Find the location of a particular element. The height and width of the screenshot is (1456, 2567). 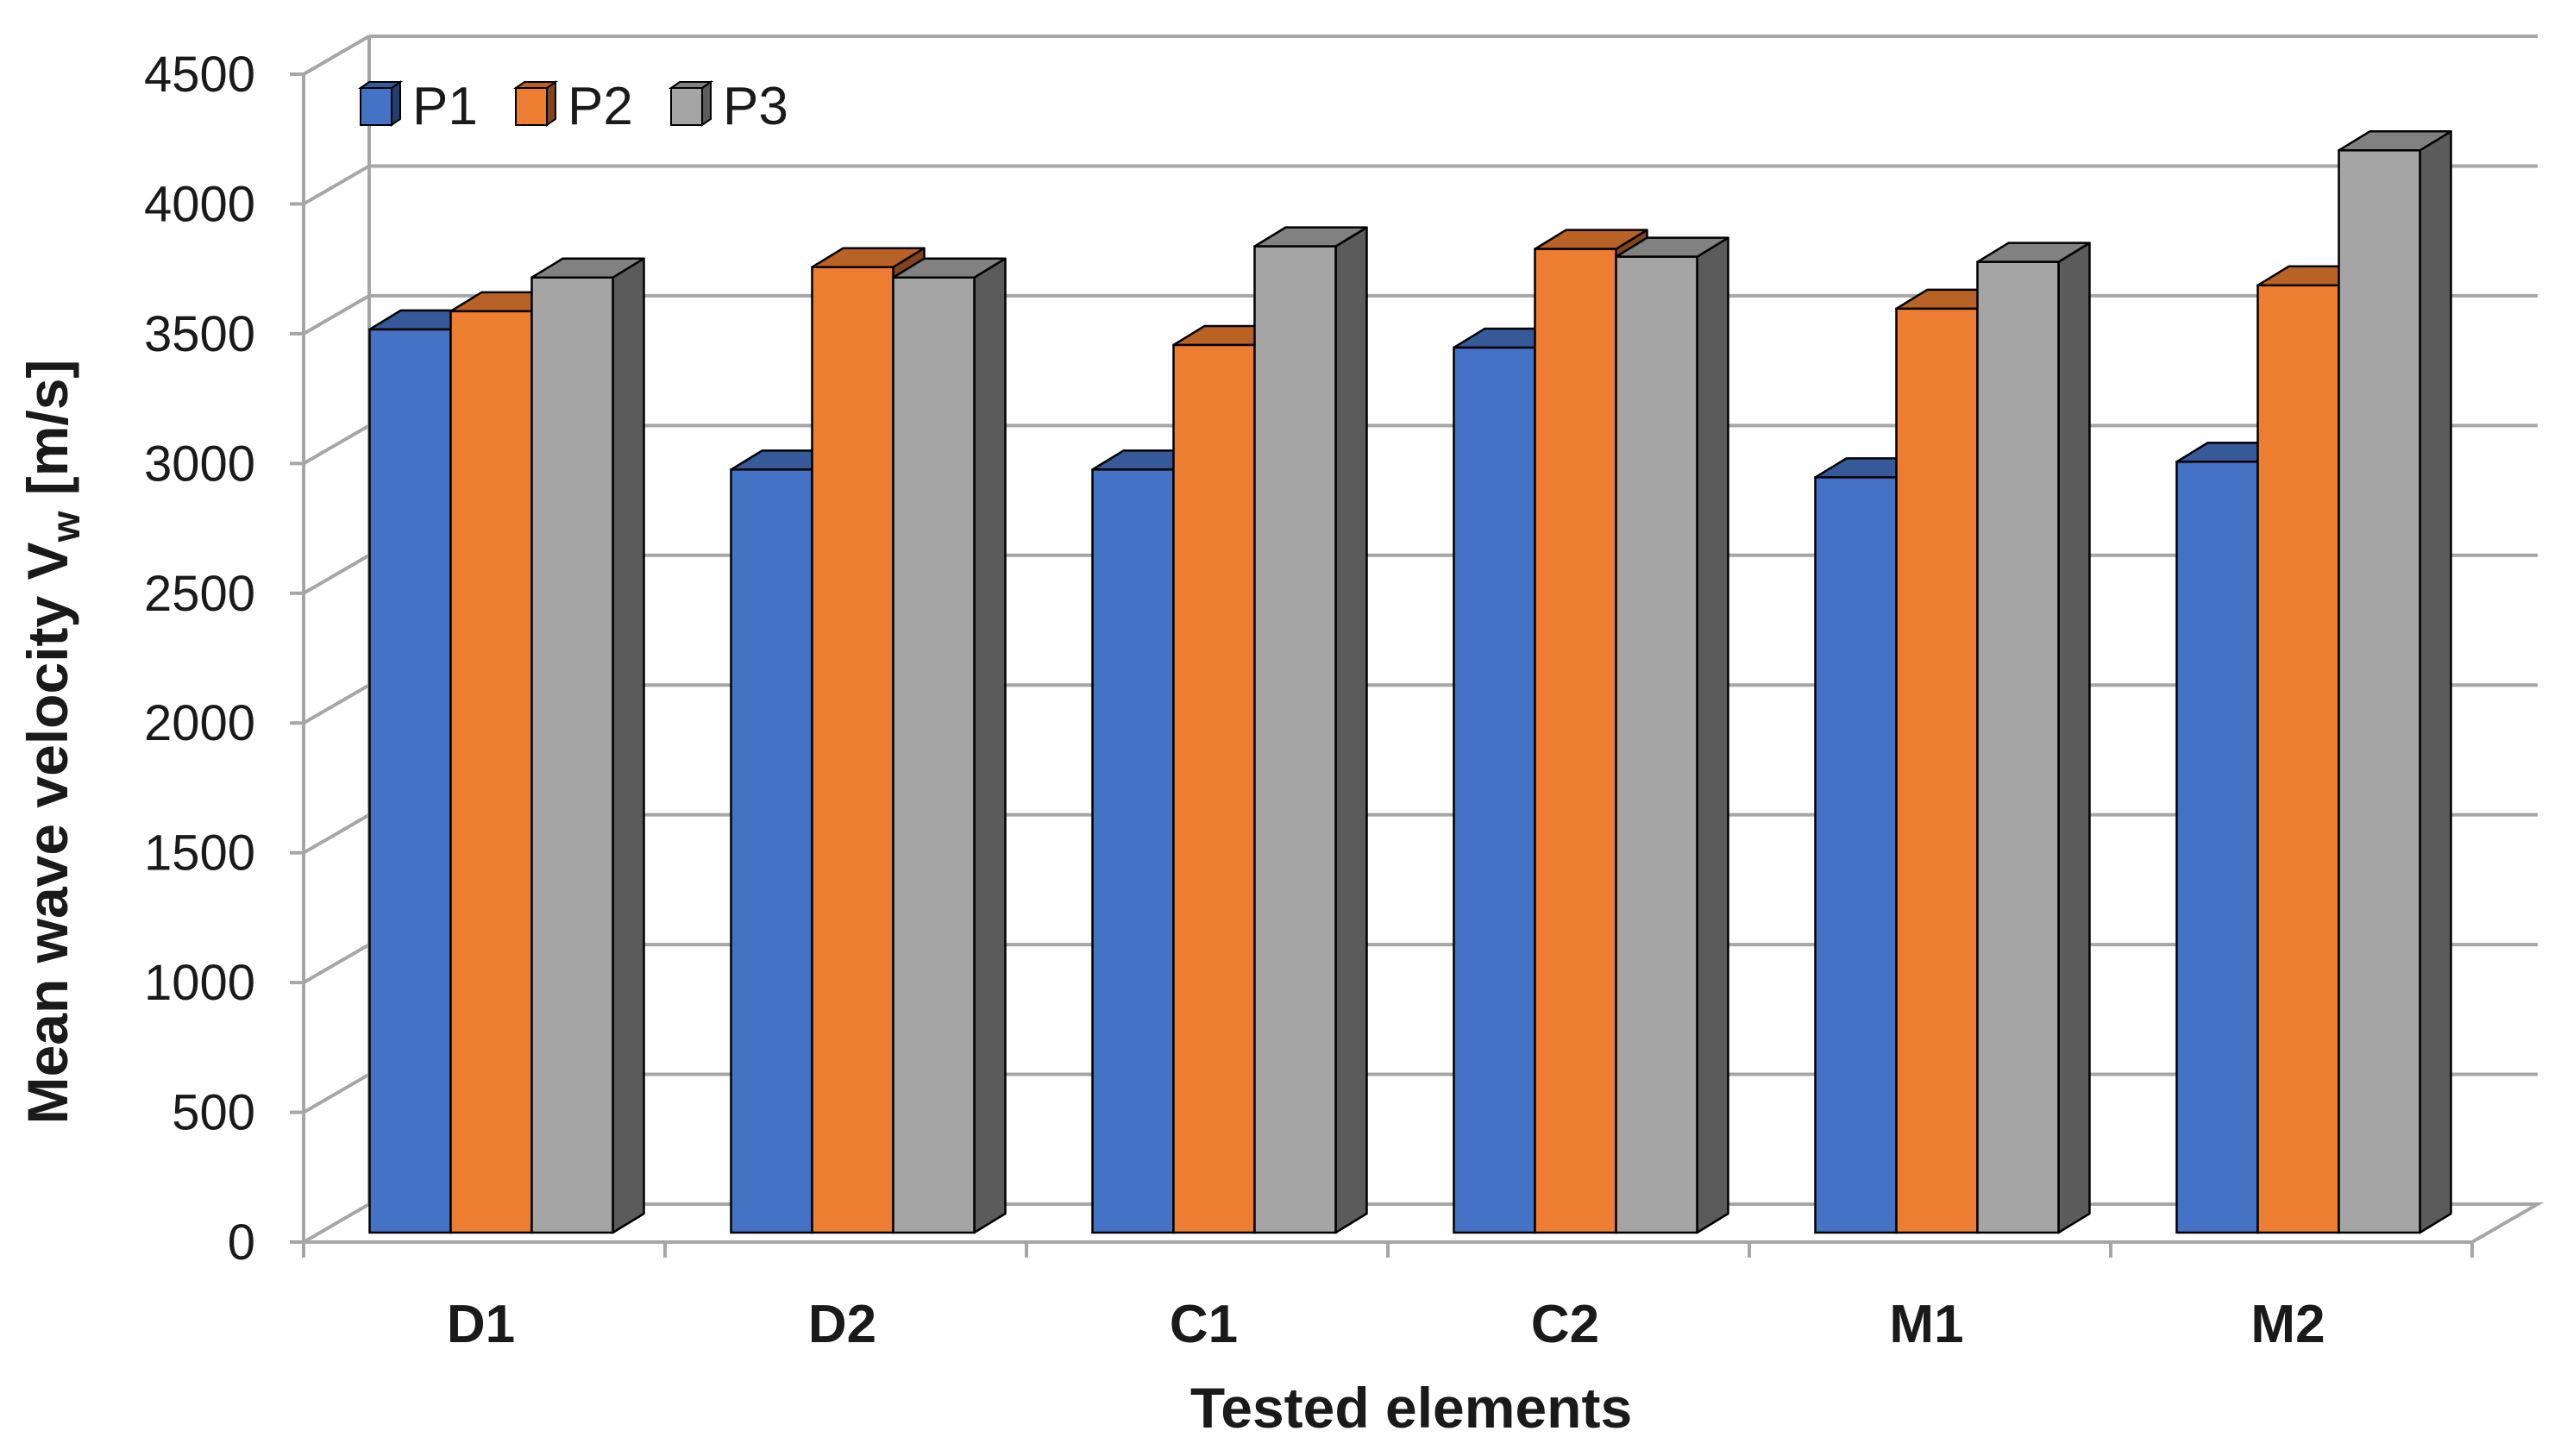

y-tick-label: 3500 is located at coordinates (199, 334).